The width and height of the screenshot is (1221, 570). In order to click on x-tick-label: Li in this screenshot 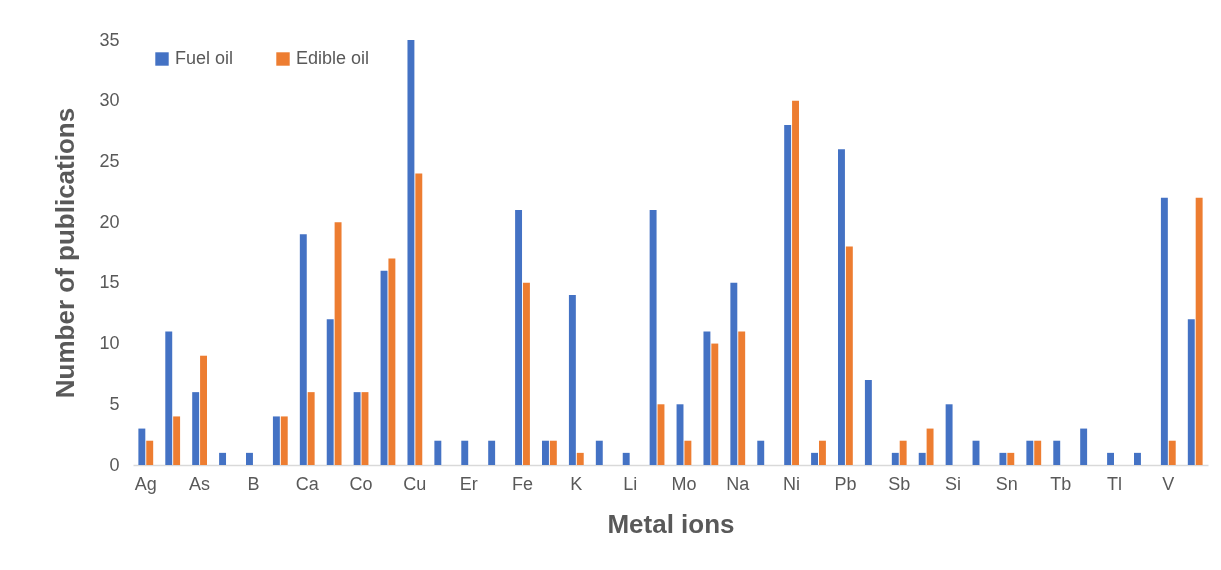, I will do `click(630, 483)`.